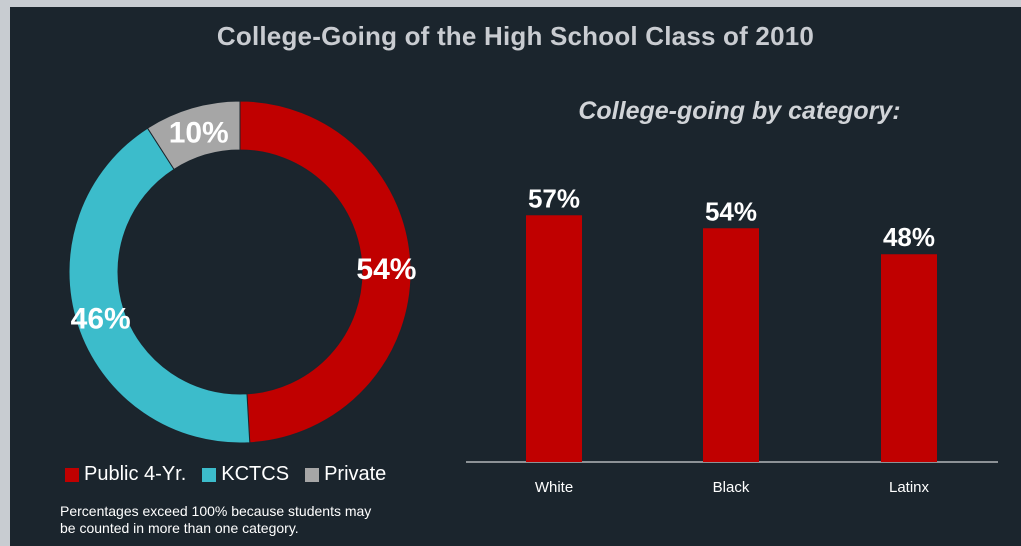  What do you see at coordinates (199, 132) in the screenshot?
I see `donut-label-private: 10%` at bounding box center [199, 132].